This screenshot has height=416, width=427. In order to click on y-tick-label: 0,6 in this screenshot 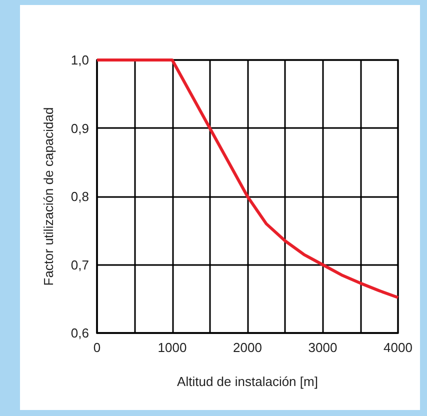, I will do `click(79, 333)`.